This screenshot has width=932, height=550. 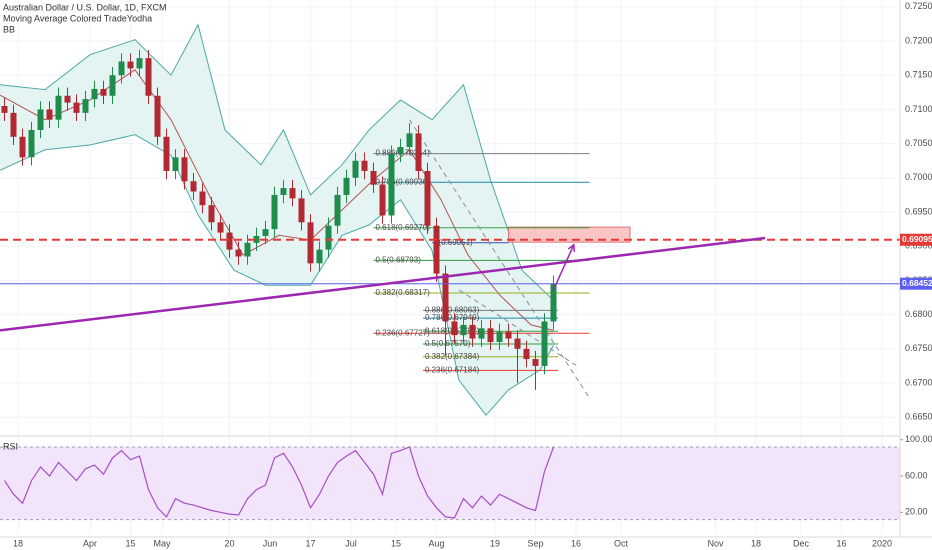 I want to click on x-tick-label: Sep, so click(x=535, y=543).